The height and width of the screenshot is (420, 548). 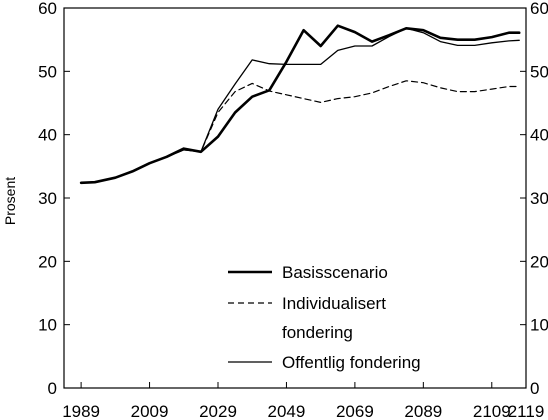 What do you see at coordinates (539, 261) in the screenshot?
I see `y-tick-label-right: 20` at bounding box center [539, 261].